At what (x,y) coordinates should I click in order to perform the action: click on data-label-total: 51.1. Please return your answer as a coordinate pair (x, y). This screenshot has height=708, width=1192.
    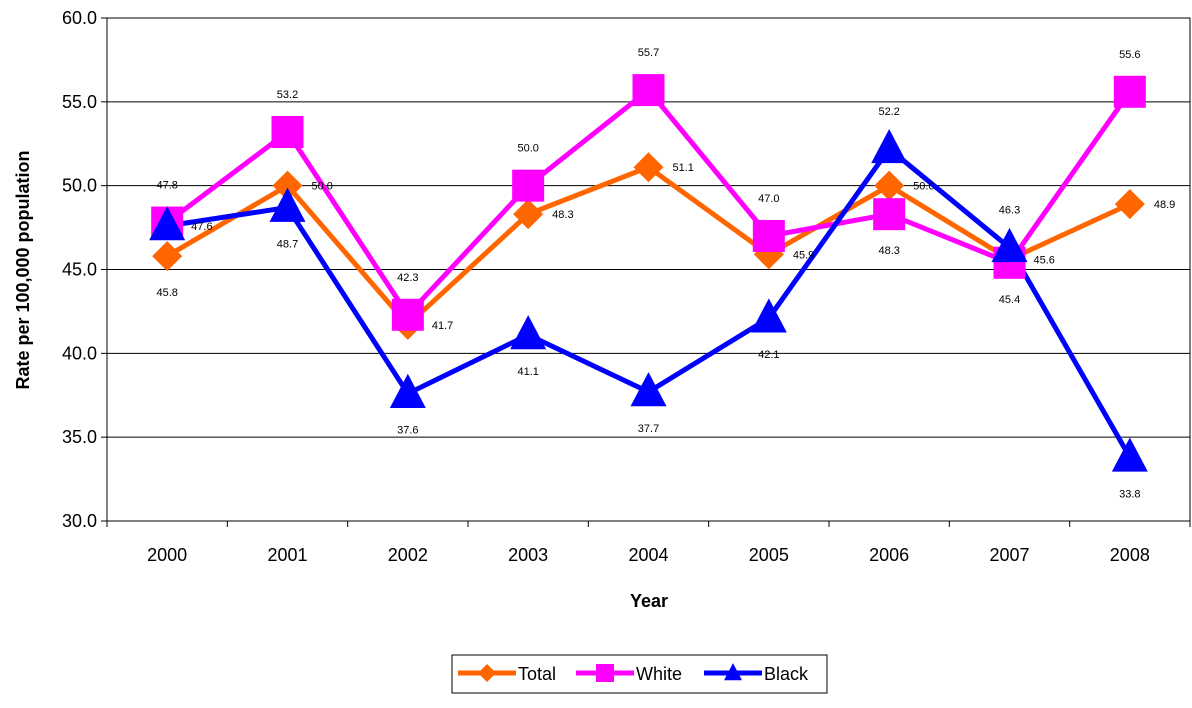
    Looking at the image, I should click on (683, 168).